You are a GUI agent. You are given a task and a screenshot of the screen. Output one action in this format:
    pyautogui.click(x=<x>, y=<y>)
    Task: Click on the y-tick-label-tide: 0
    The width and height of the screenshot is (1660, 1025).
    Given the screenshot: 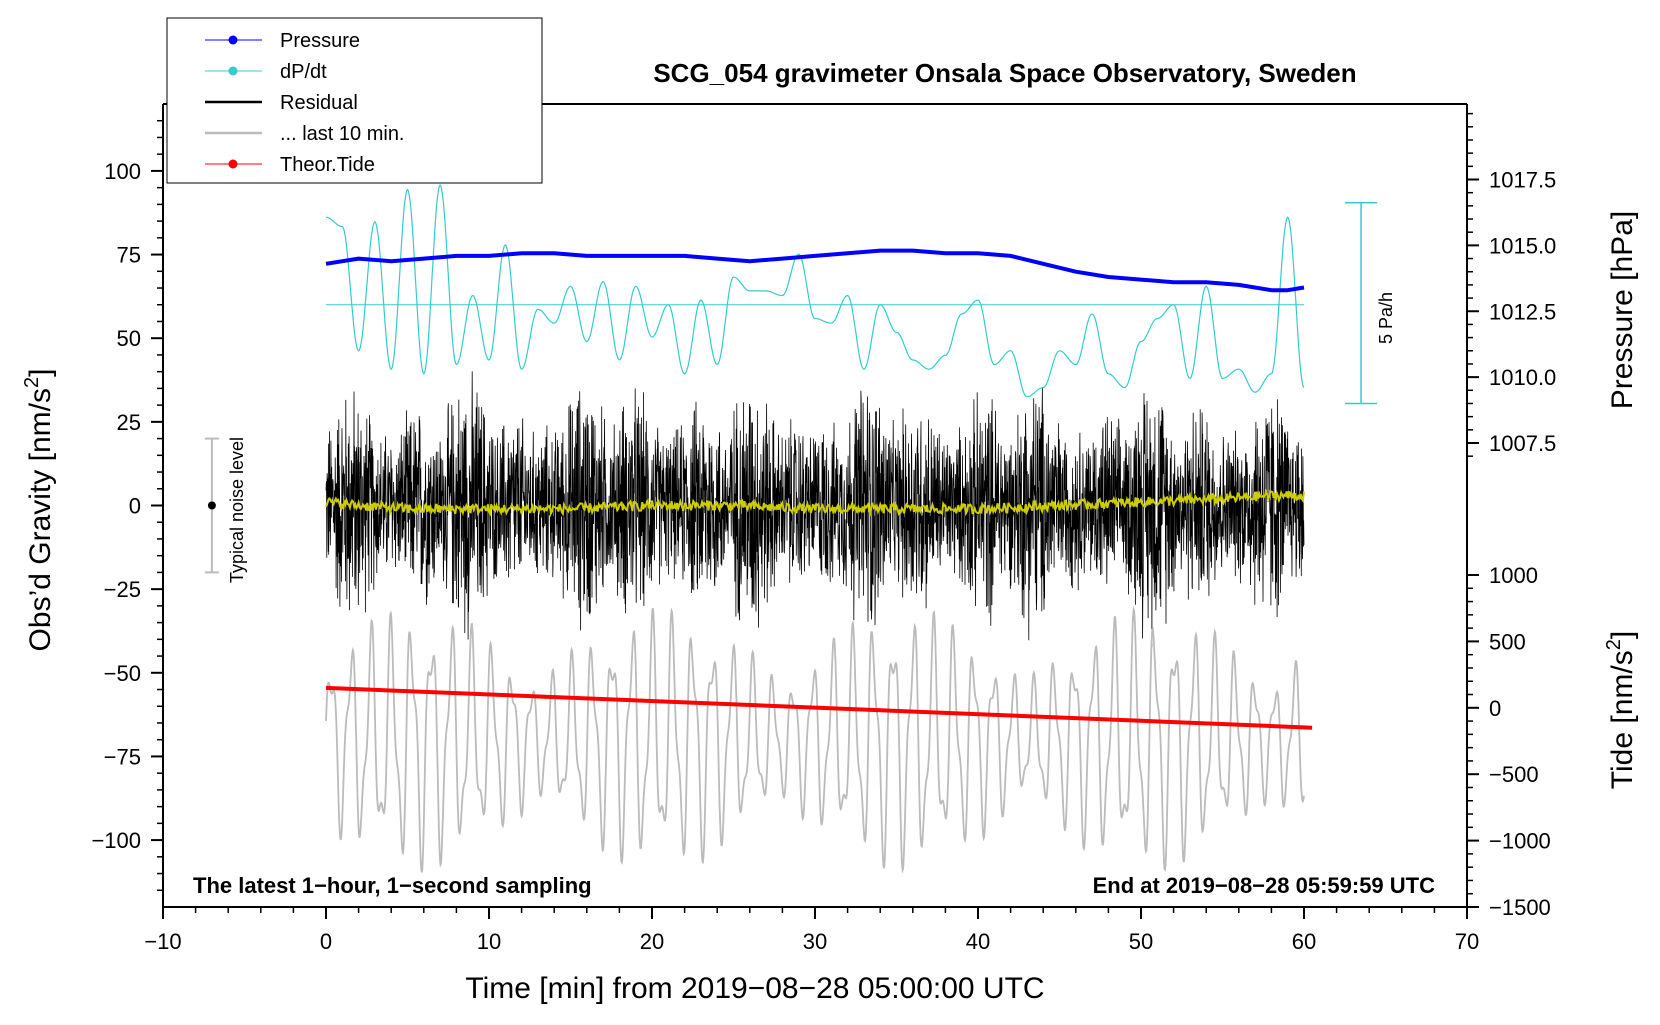 What is the action you would take?
    pyautogui.click(x=1495, y=708)
    